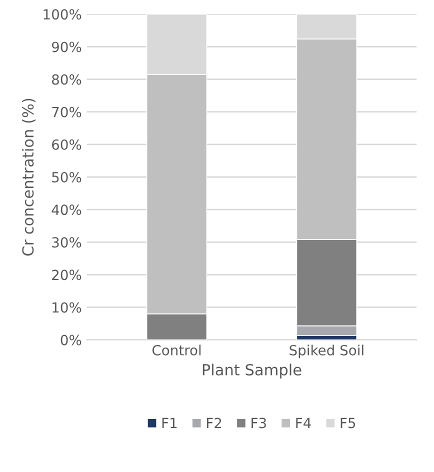  Describe the element at coordinates (67, 177) in the screenshot. I see `y-tick-label: 50%` at that location.